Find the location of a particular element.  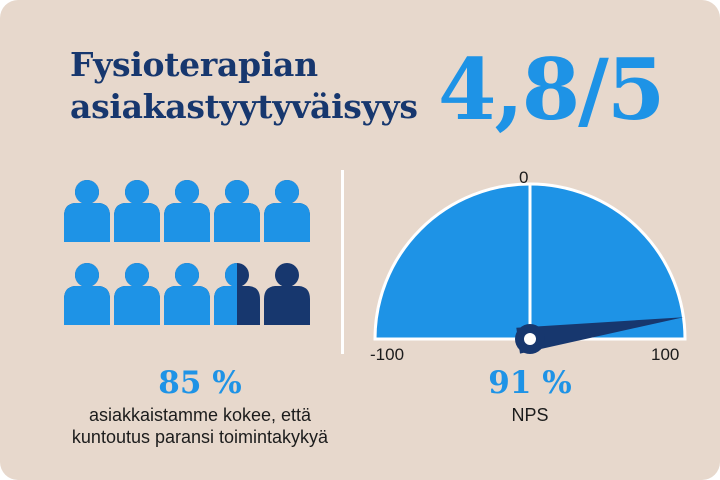

gauge-needle is located at coordinates (600, 335).